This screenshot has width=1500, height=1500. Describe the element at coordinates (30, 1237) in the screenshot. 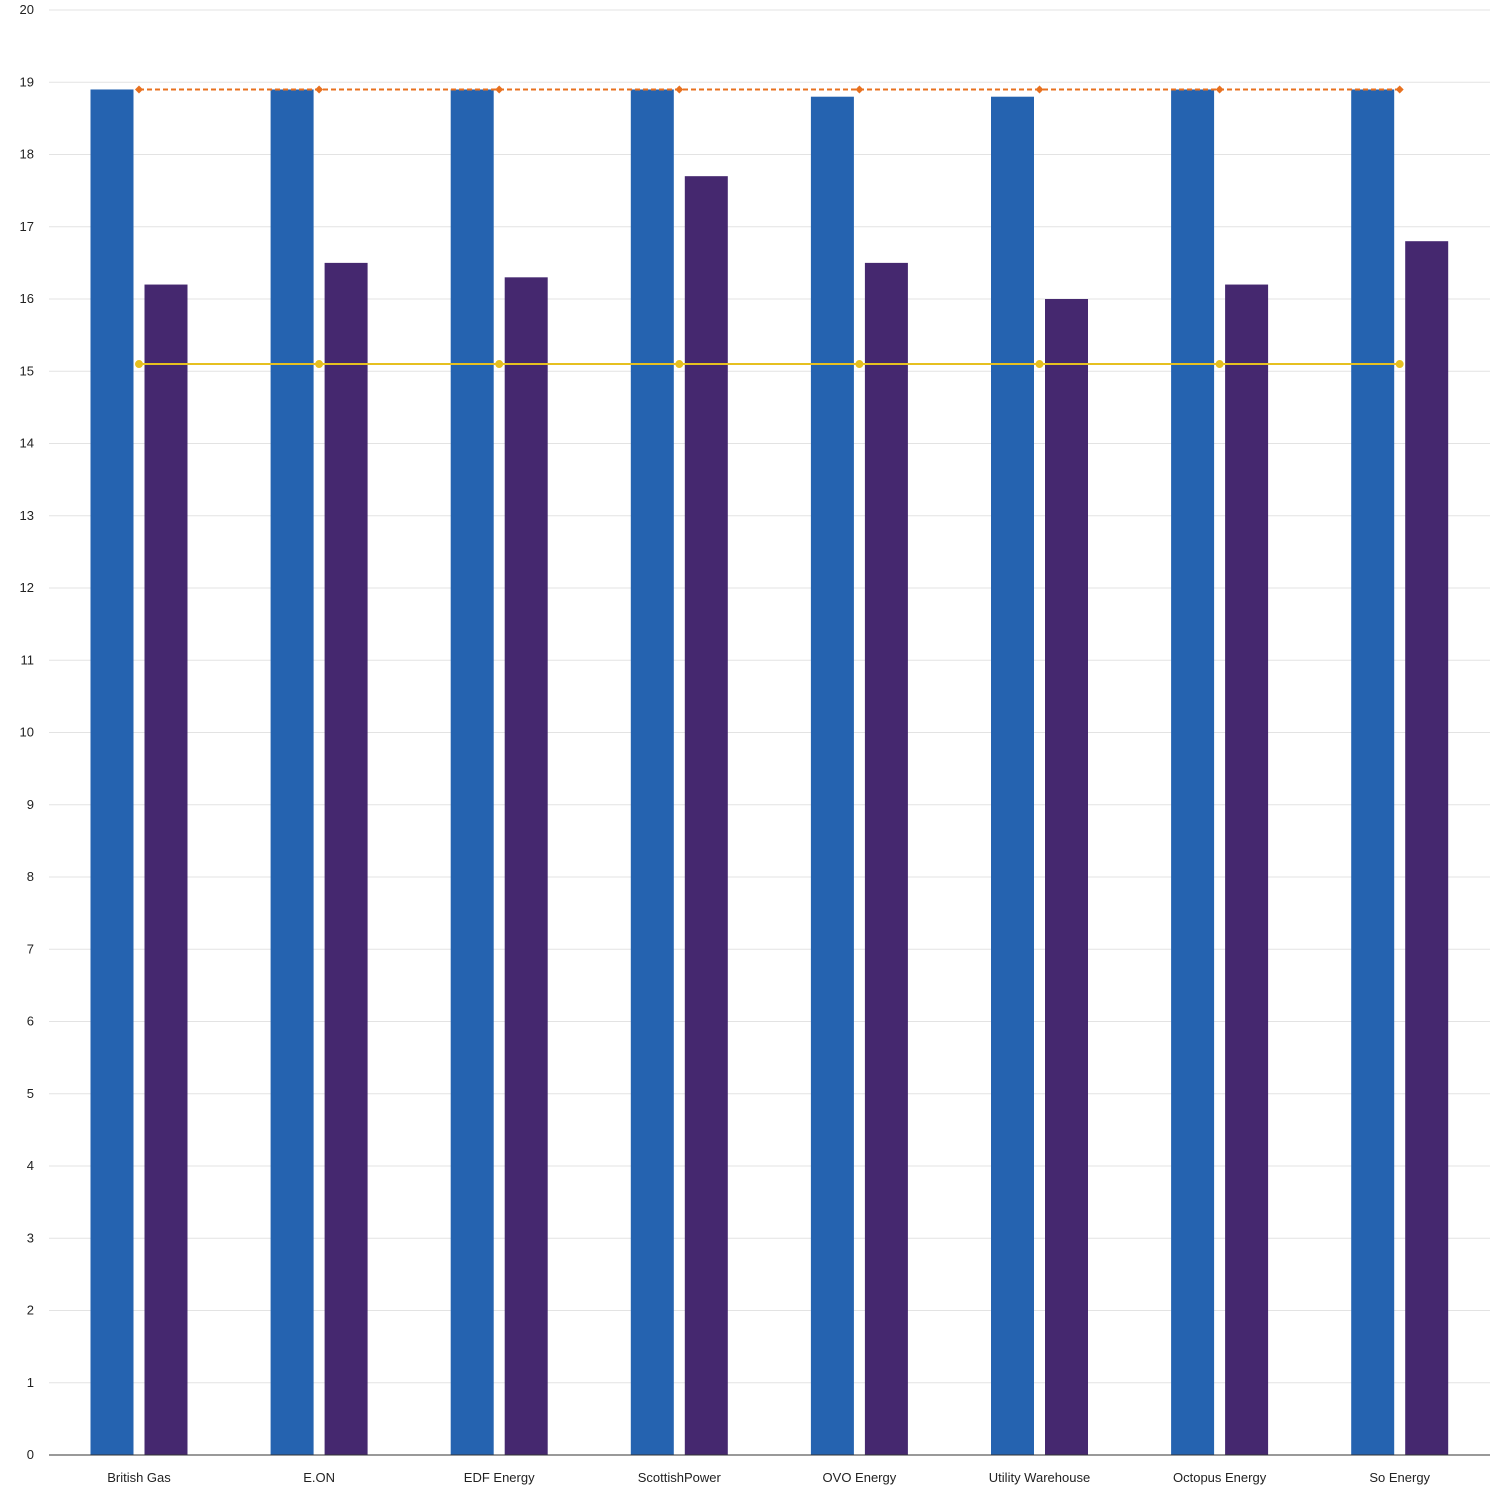

I see `y-tick-label: 3` at that location.